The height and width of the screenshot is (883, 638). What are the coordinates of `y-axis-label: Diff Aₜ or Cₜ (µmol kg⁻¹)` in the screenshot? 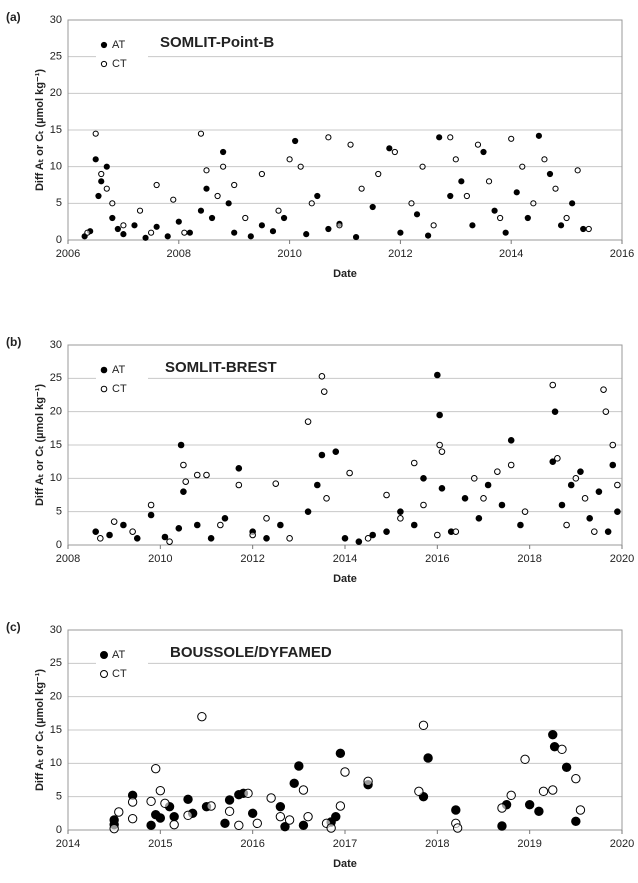 It's located at (40, 730).